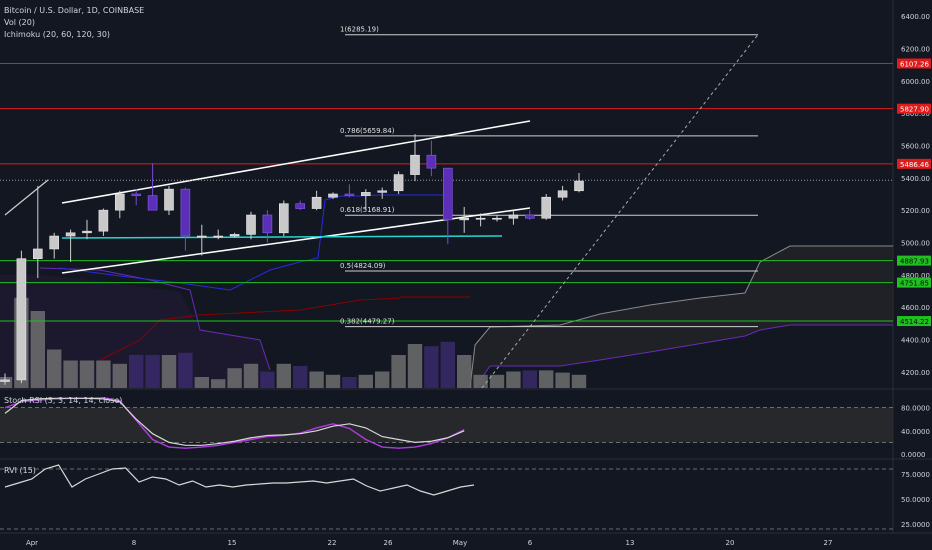  I want to click on price-axis-tick-label: 6000.00, so click(915, 82).